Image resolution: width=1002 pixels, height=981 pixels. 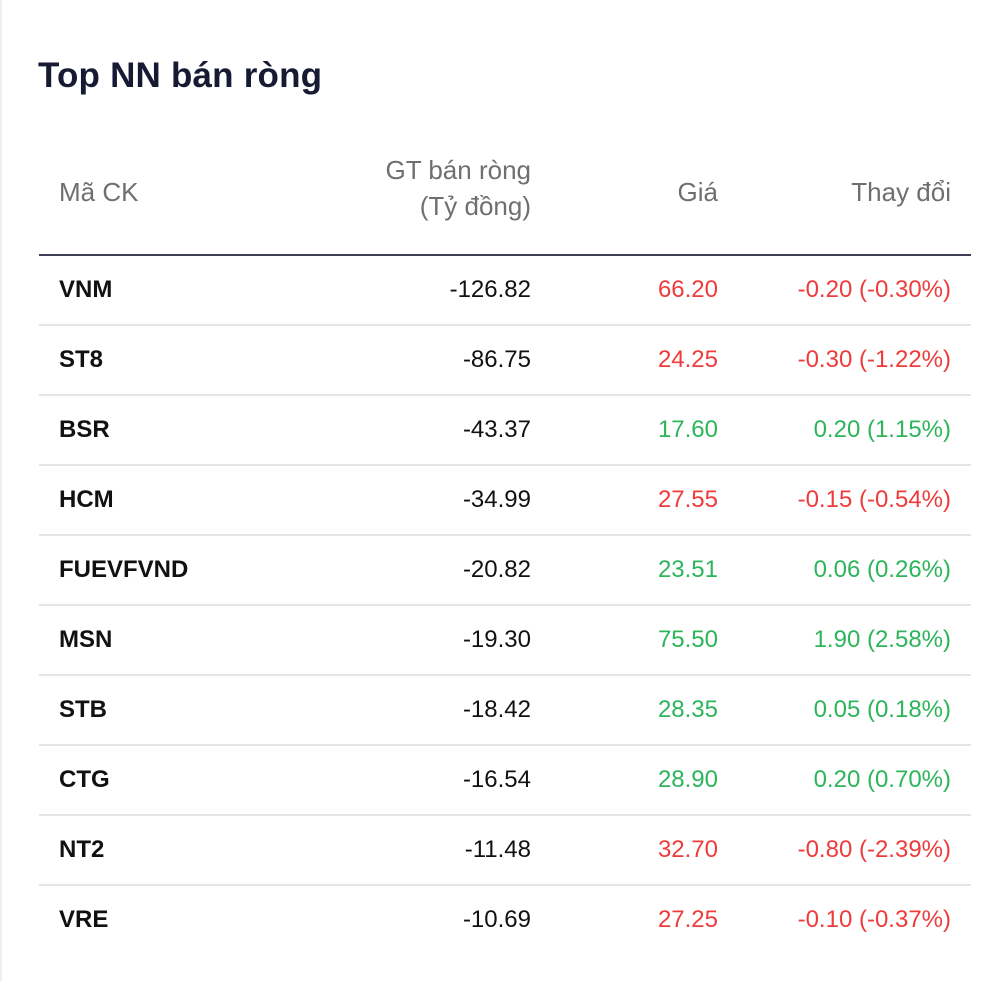 What do you see at coordinates (496, 709) in the screenshot?
I see `net-sell-value: -18.42` at bounding box center [496, 709].